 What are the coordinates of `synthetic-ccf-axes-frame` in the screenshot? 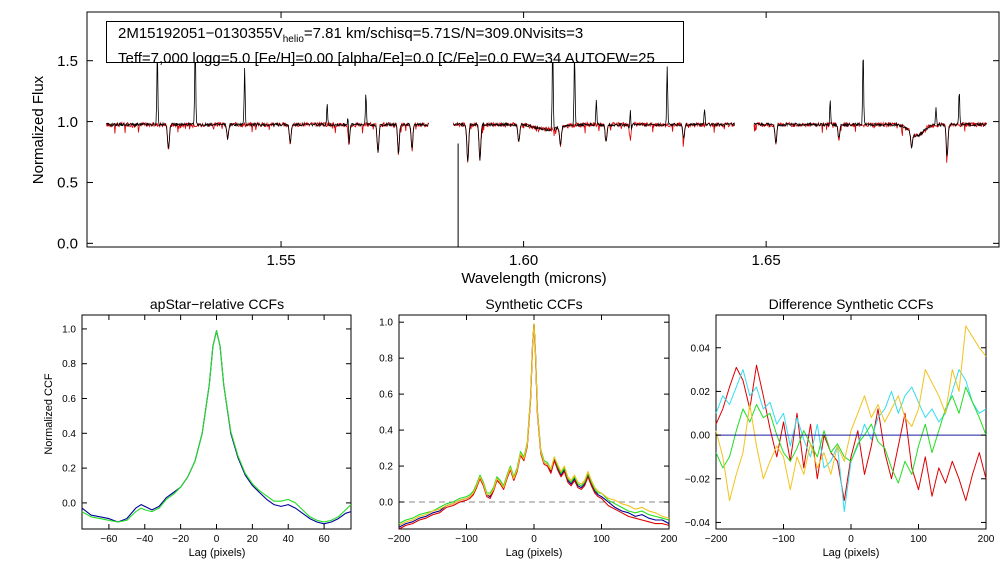 It's located at (534, 422).